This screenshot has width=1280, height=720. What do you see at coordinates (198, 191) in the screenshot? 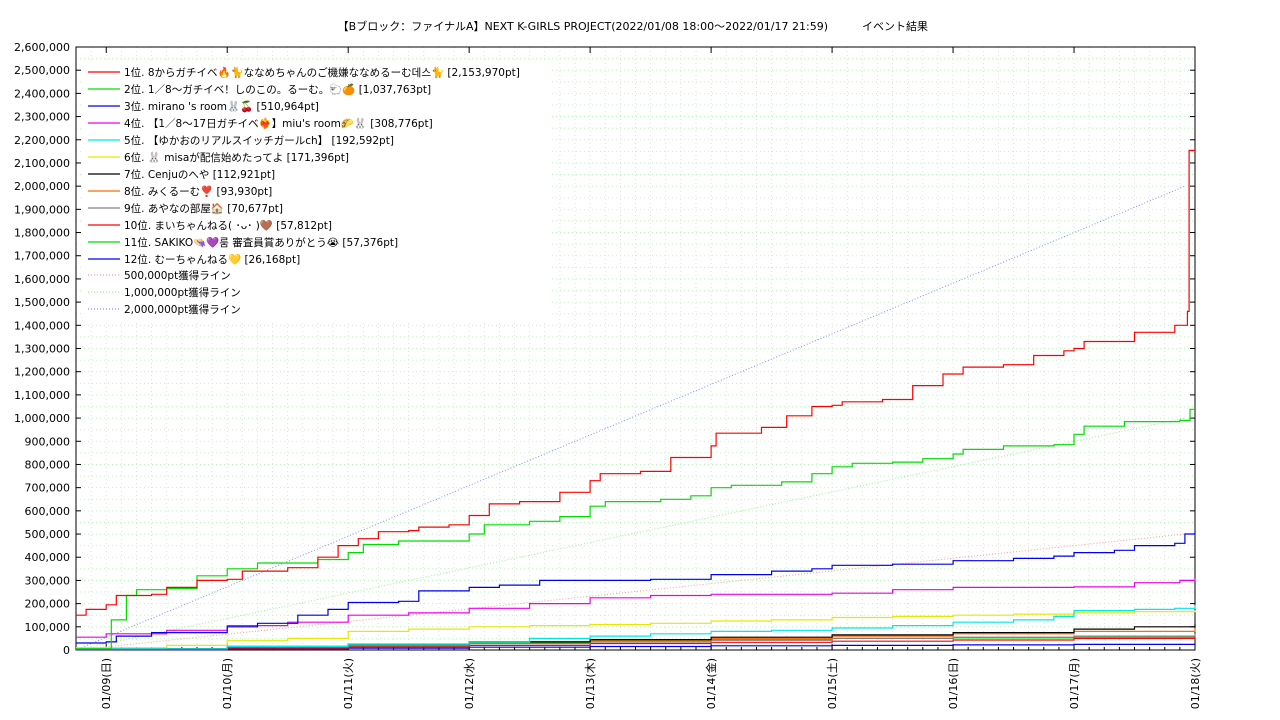
I see `legend-label: 8位. みくるーむ❣️ [93,930pt]` at bounding box center [198, 191].